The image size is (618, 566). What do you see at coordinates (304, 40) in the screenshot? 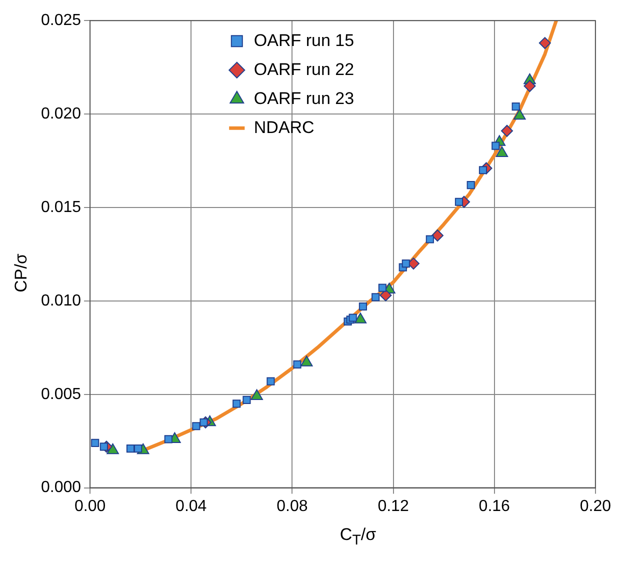
I see `legend-label: OARF run 15` at bounding box center [304, 40].